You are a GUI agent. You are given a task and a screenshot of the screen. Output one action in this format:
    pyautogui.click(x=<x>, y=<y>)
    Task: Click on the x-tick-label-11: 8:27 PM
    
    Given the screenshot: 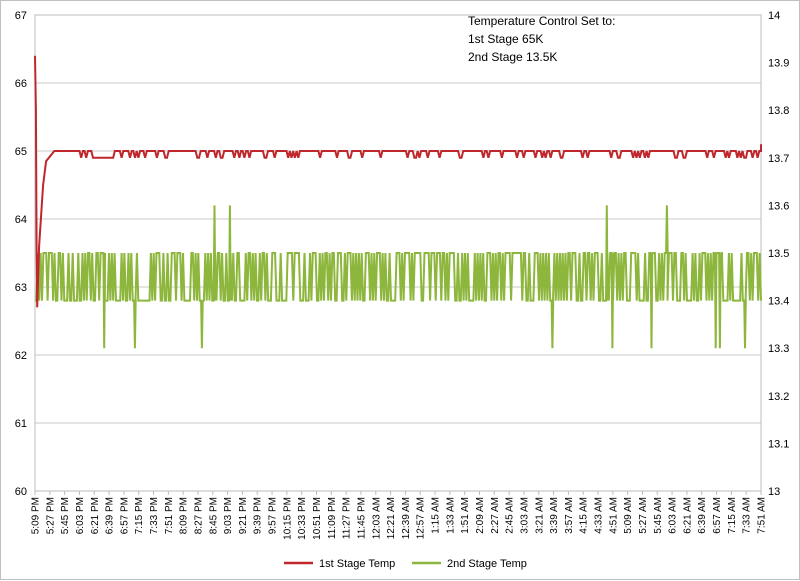 What is the action you would take?
    pyautogui.click(x=198, y=515)
    